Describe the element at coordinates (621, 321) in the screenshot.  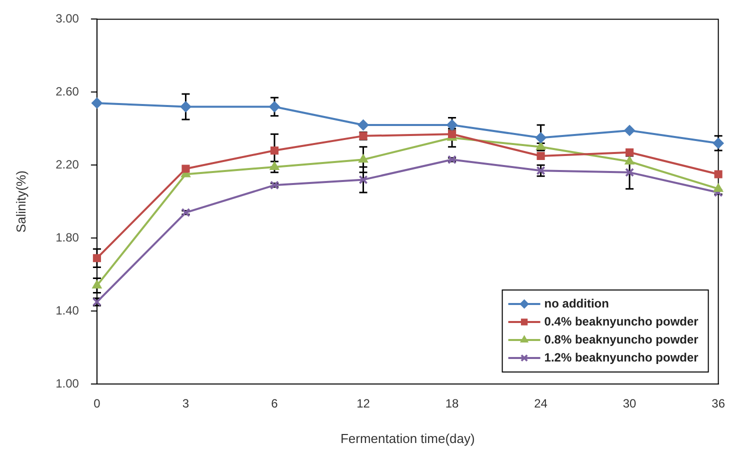
I see `legend-label: 0.4% beaknyuncho powder` at that location.